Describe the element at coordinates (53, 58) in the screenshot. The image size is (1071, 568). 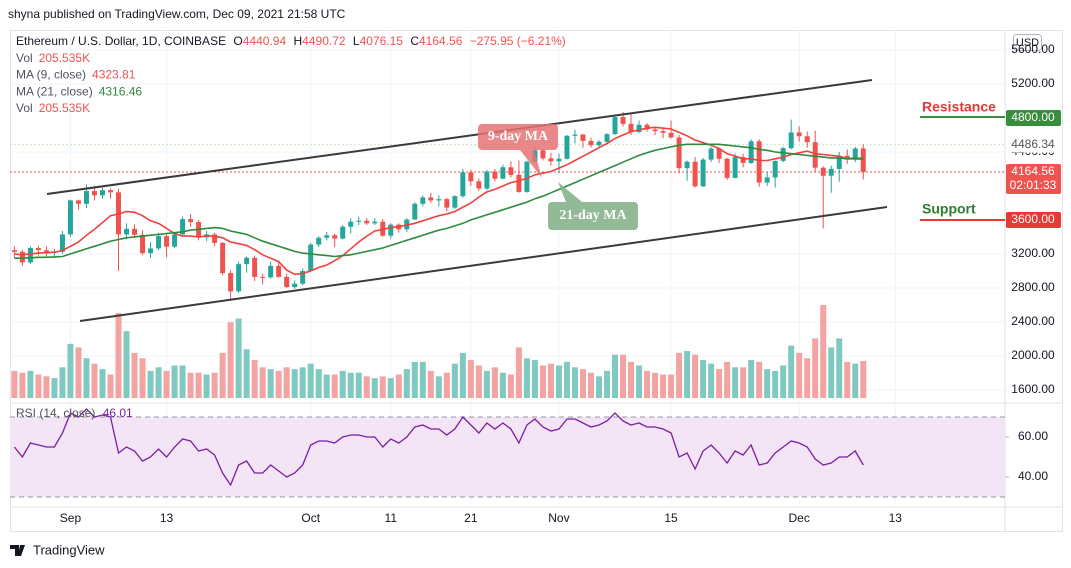
I see `legend-entry: Vol 205.535K` at that location.